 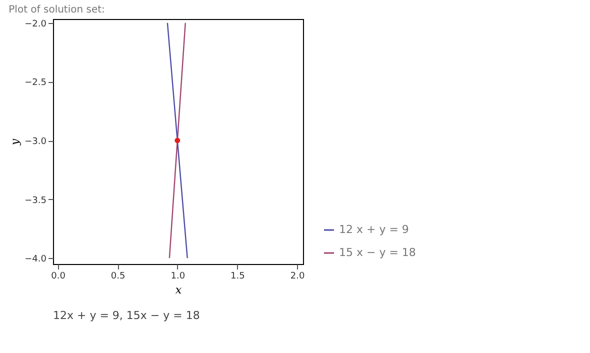 What do you see at coordinates (35, 24) in the screenshot?
I see `y-tick-label: −2.0` at bounding box center [35, 24].